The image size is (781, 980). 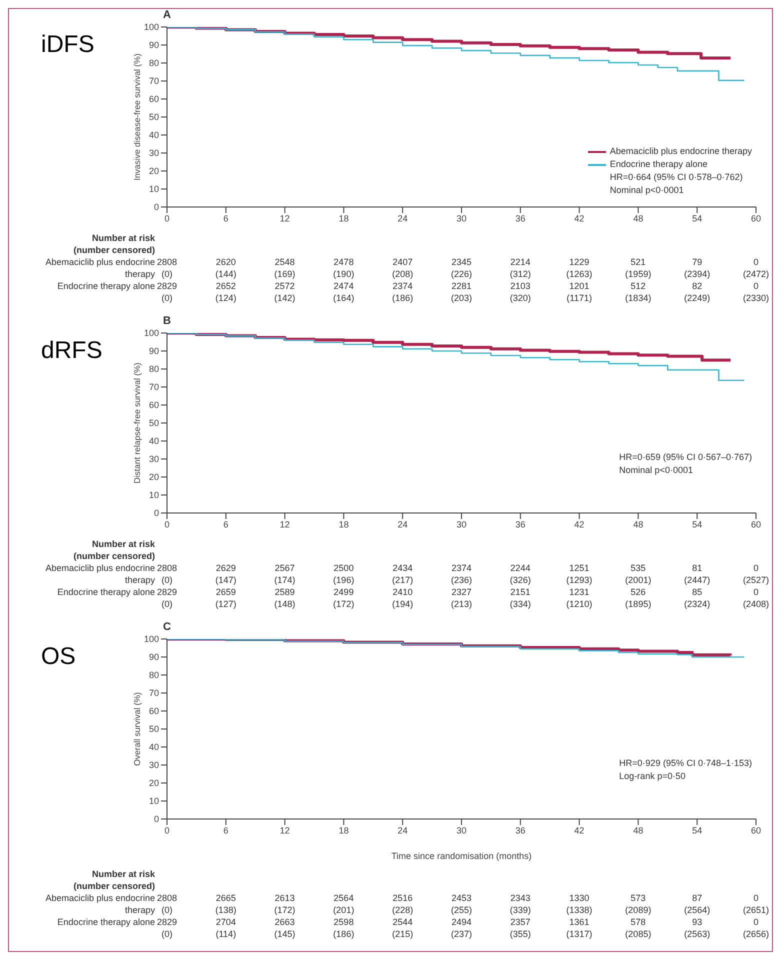 What do you see at coordinates (153, 441) in the screenshot?
I see `y-tick-label: 40` at bounding box center [153, 441].